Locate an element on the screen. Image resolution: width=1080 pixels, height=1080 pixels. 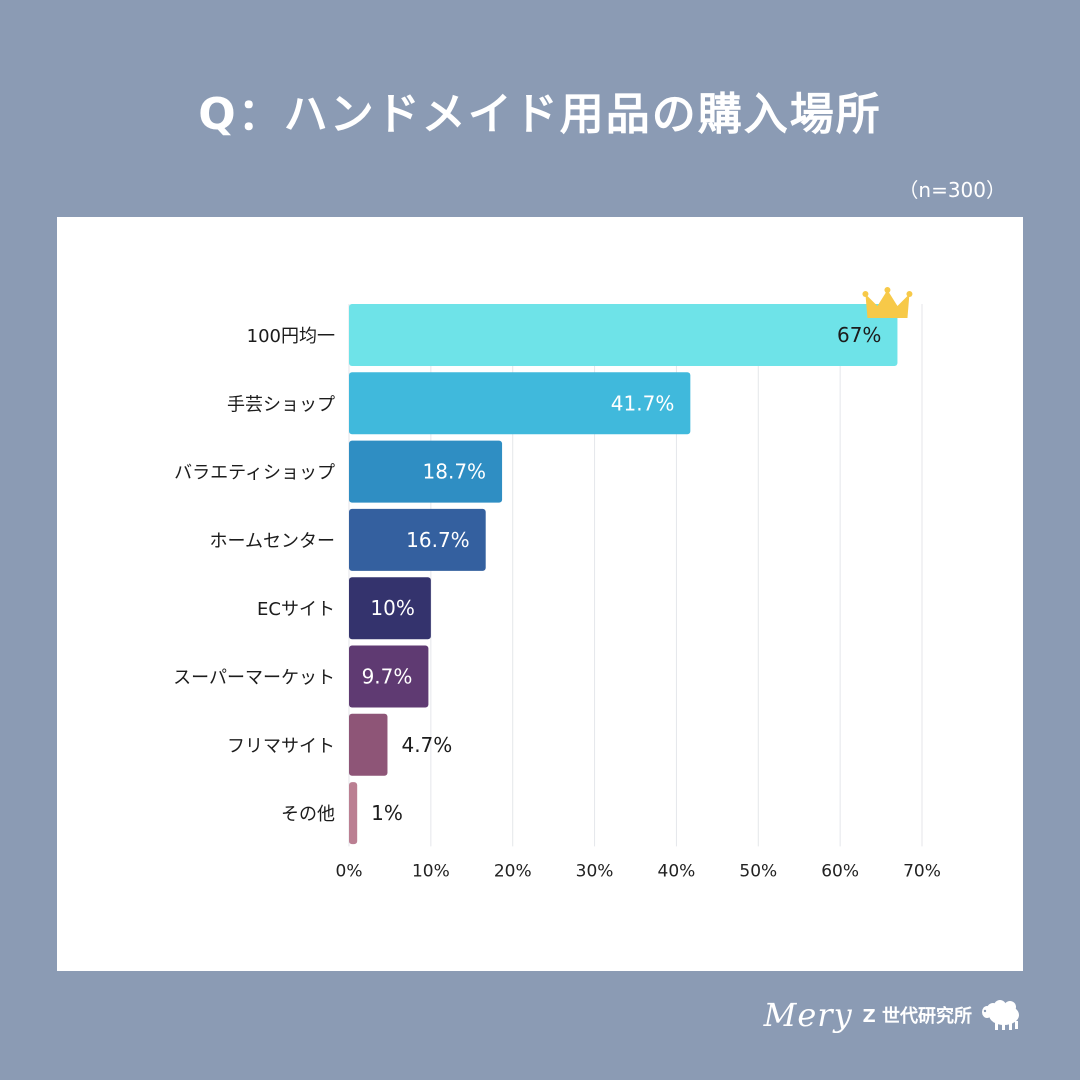
category-label: バラエティショップ is located at coordinates (254, 473).